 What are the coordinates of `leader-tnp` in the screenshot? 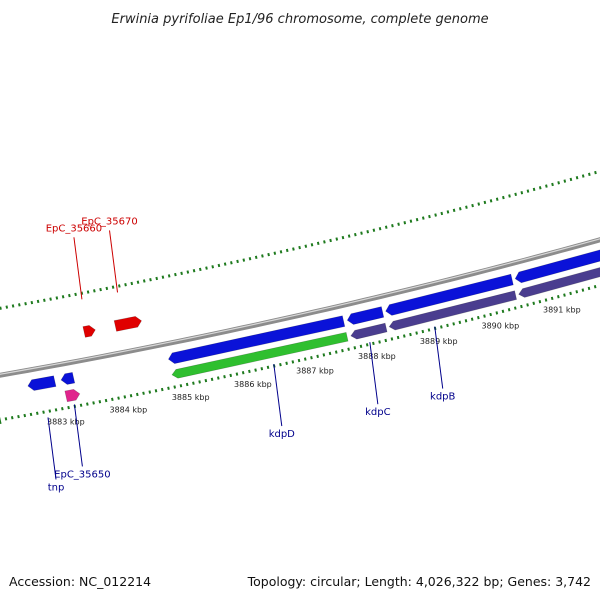 It's located at (52, 448).